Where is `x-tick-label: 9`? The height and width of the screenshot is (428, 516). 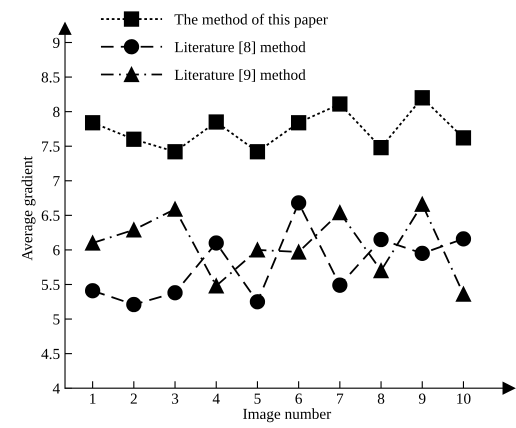
x-tick-label: 9 is located at coordinates (422, 399).